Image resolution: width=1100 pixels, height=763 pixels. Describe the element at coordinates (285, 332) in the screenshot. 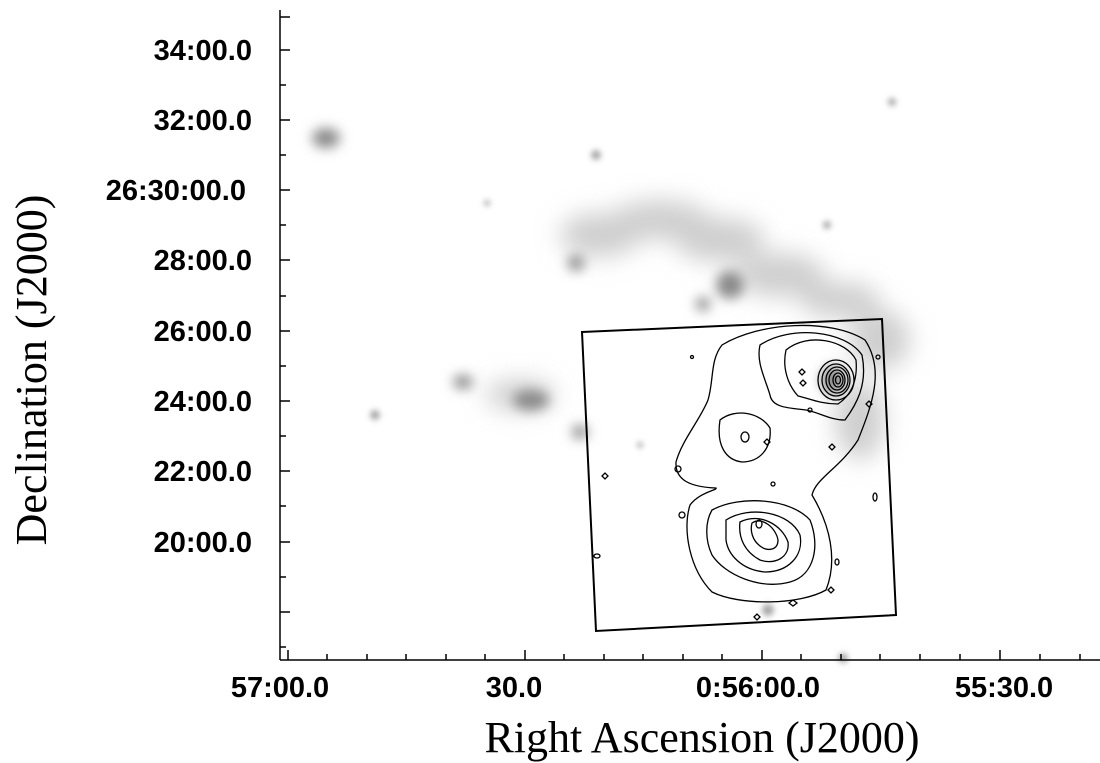

I see `y-ticks` at that location.